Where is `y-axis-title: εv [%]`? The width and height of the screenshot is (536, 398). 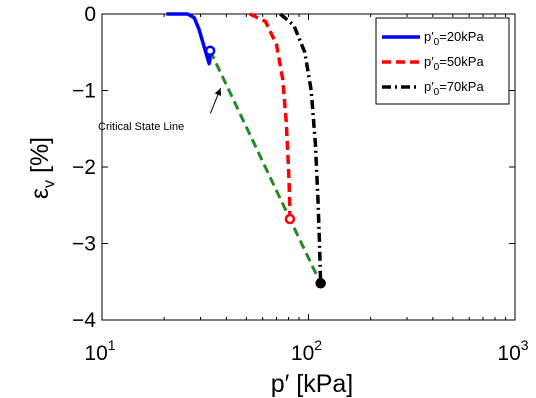 y-axis-title: εv [%] is located at coordinates (42, 168).